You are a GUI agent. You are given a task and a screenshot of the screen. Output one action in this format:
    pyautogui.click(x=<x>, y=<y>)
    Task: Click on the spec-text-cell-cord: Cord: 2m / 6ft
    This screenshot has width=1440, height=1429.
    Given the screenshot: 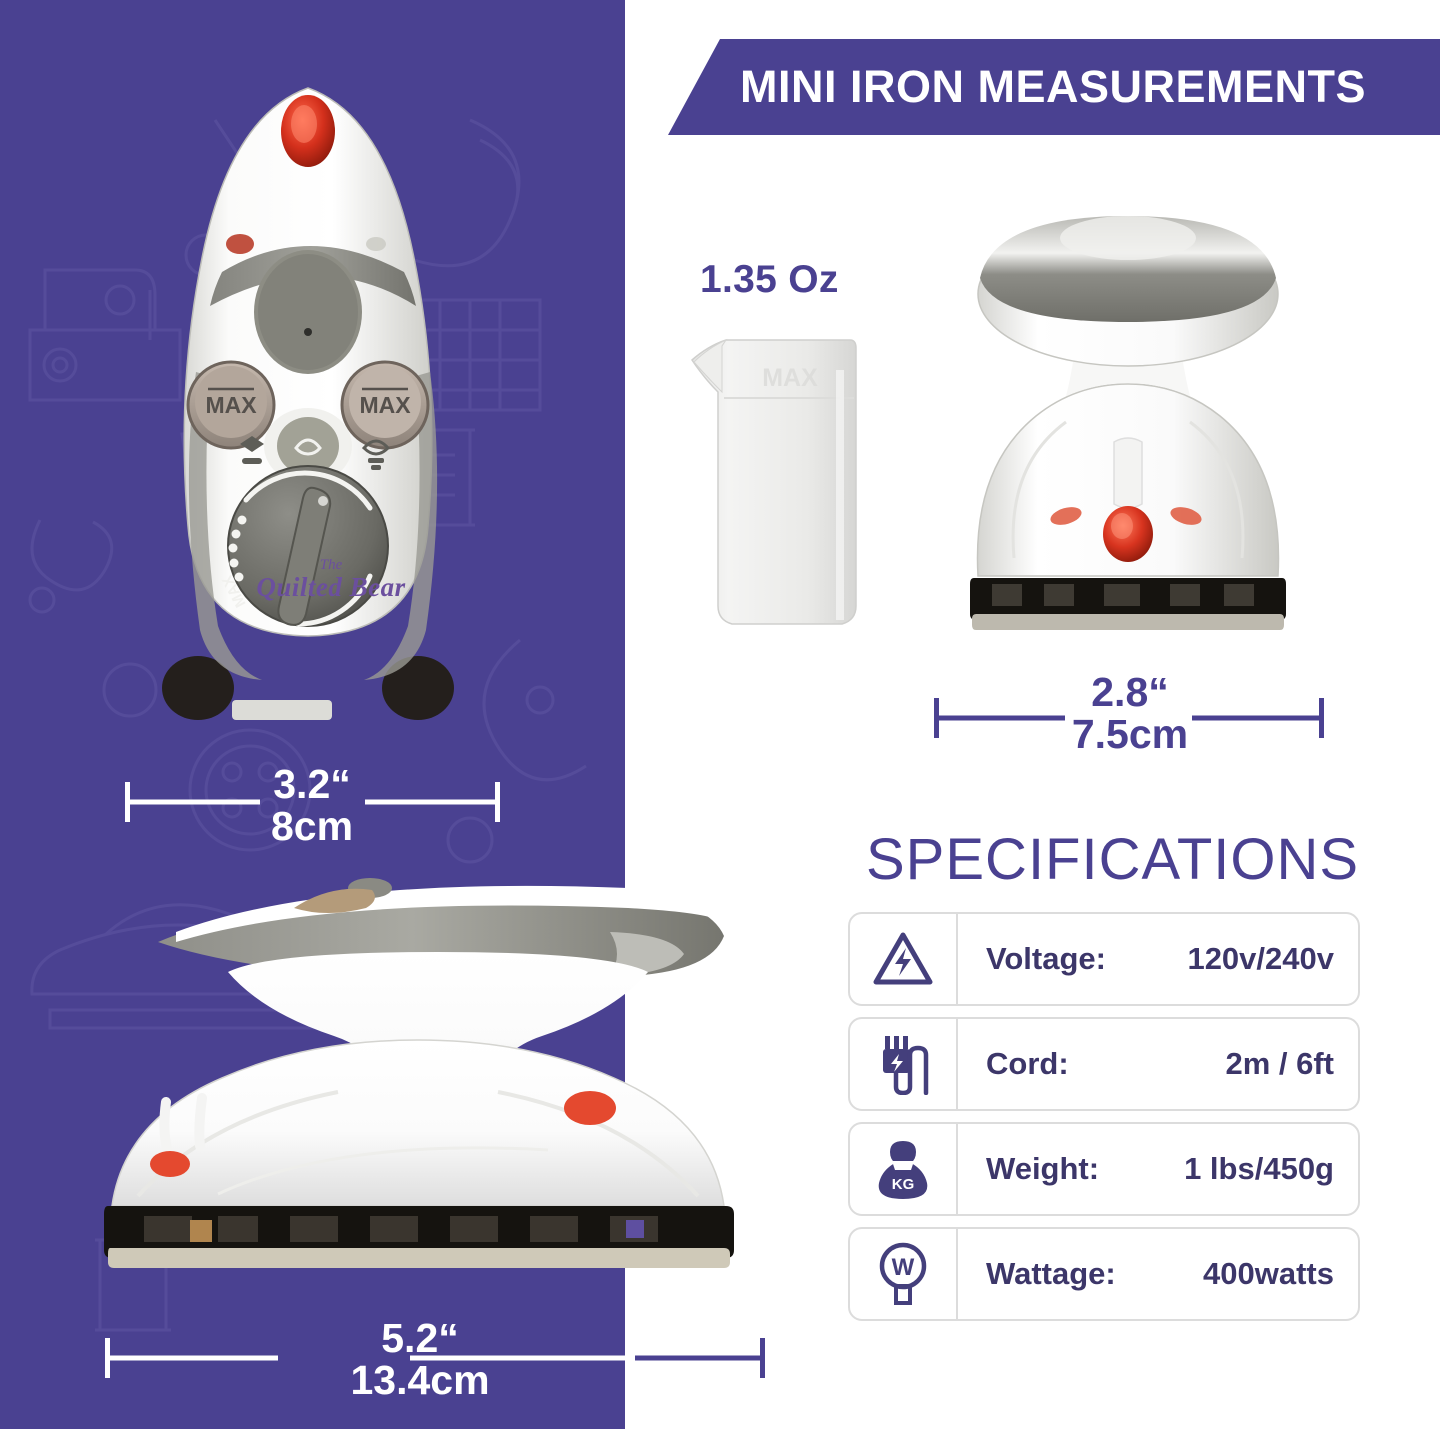 What is the action you would take?
    pyautogui.click(x=1158, y=1064)
    